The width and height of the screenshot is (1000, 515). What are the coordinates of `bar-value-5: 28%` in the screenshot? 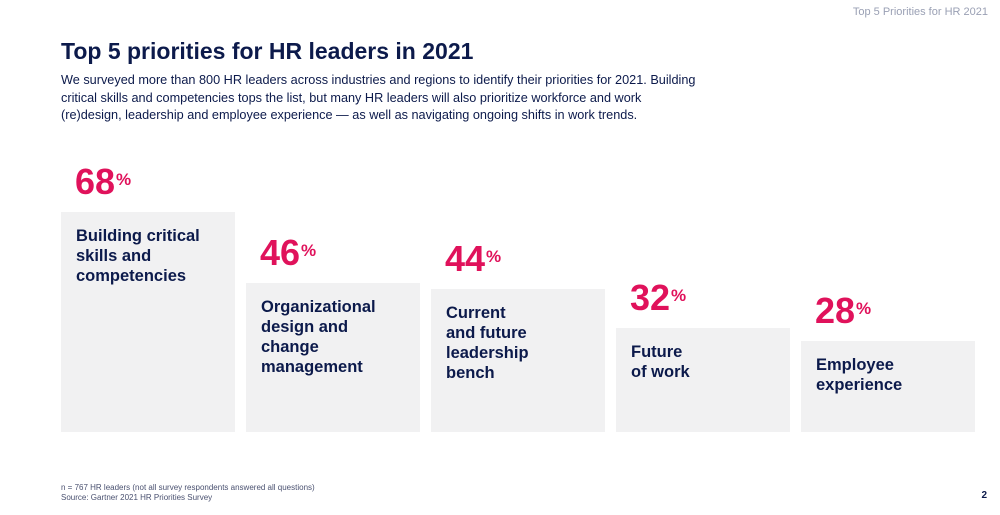 It's located at (843, 311).